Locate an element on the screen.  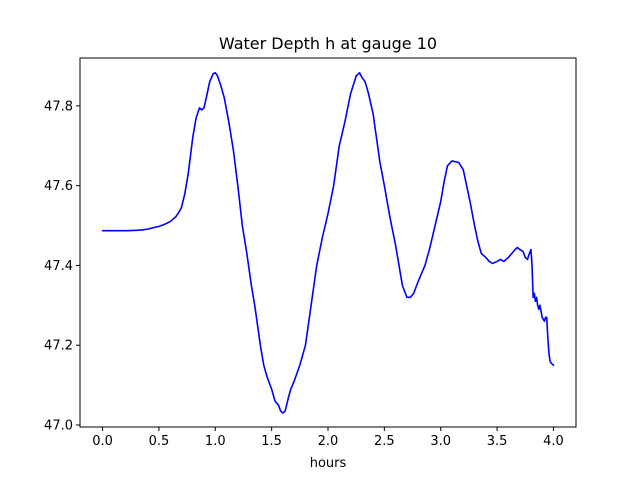
x-tick-label: 0.0 is located at coordinates (102, 441).